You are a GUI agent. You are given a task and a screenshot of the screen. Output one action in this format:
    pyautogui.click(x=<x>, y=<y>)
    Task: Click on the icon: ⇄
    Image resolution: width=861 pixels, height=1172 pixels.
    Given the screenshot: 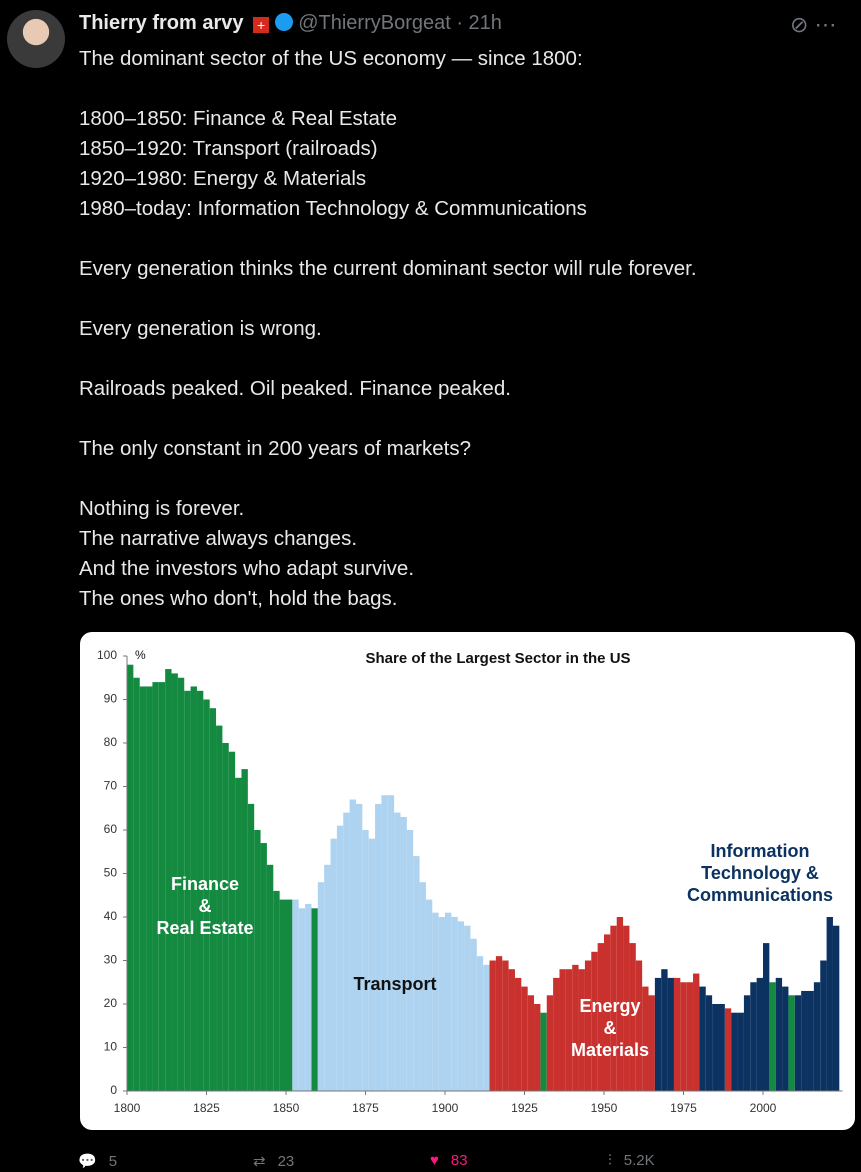 What is the action you would take?
    pyautogui.click(x=259, y=1161)
    